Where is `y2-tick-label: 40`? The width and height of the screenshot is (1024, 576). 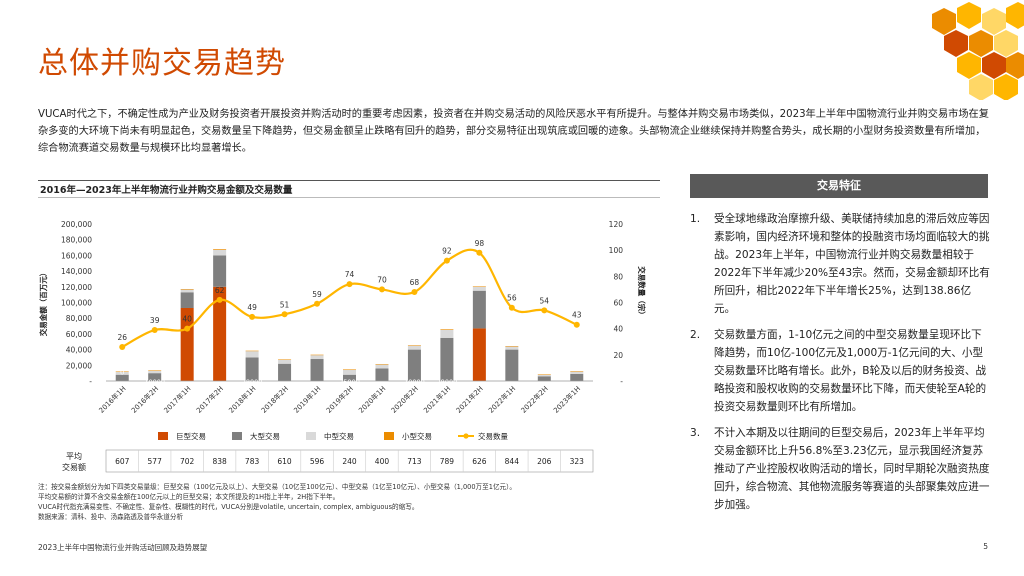 y2-tick-label: 40 is located at coordinates (618, 329).